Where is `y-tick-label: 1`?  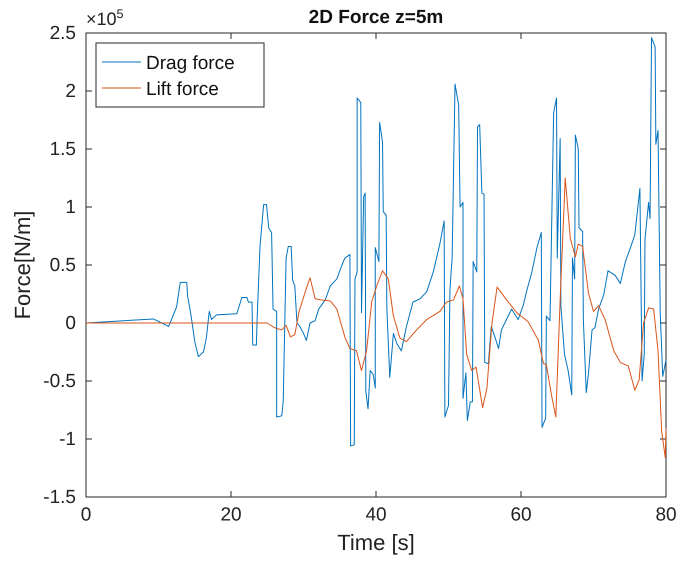 y-tick-label: 1 is located at coordinates (70, 207).